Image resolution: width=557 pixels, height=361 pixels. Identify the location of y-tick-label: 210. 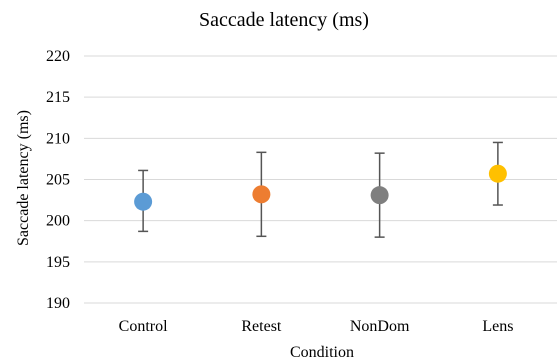
(58, 138).